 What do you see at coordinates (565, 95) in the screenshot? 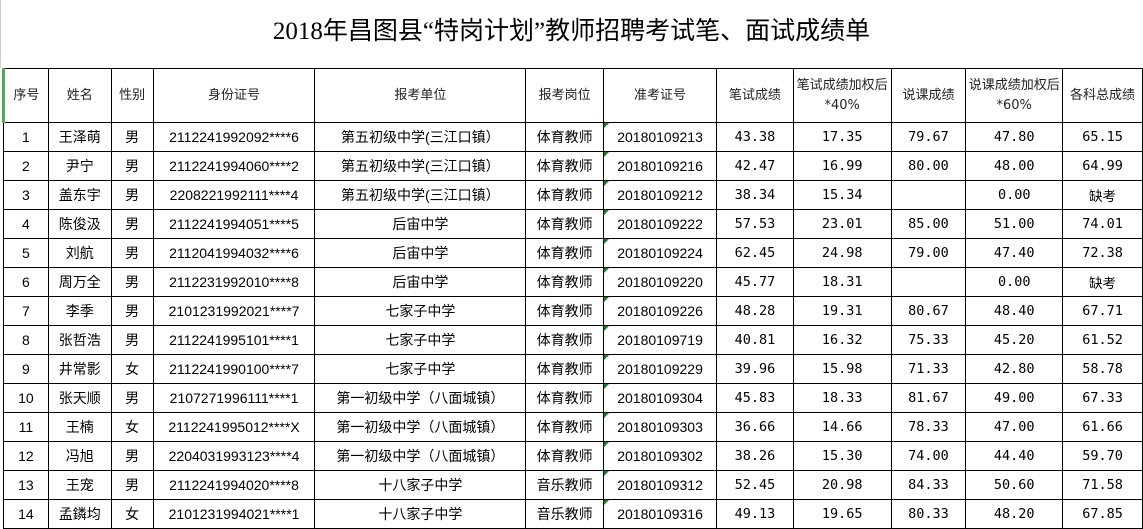
I see `column-header-position: 报考岗位` at bounding box center [565, 95].